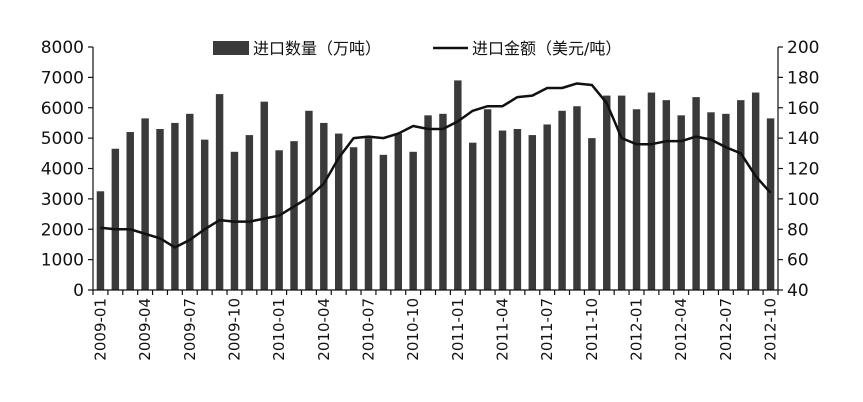  I want to click on right-tick-label: 200, so click(803, 48).